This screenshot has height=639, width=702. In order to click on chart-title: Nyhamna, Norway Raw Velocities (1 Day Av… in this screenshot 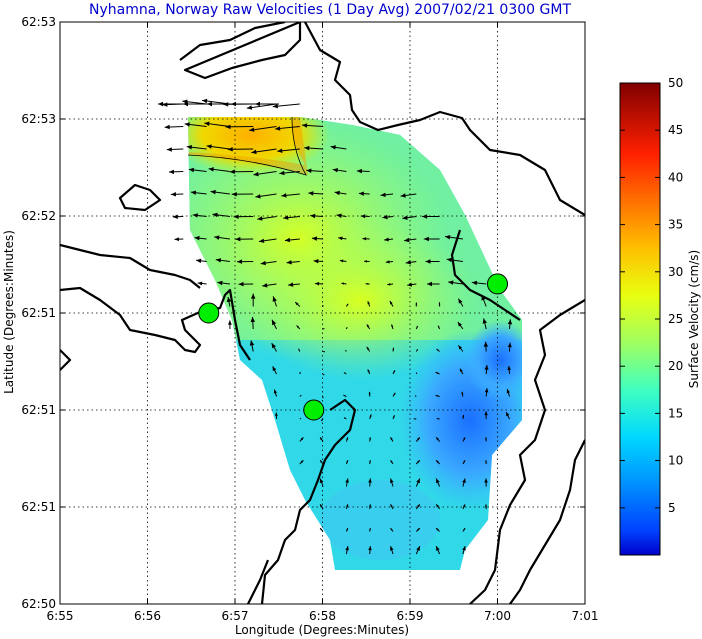, I will do `click(330, 10)`.